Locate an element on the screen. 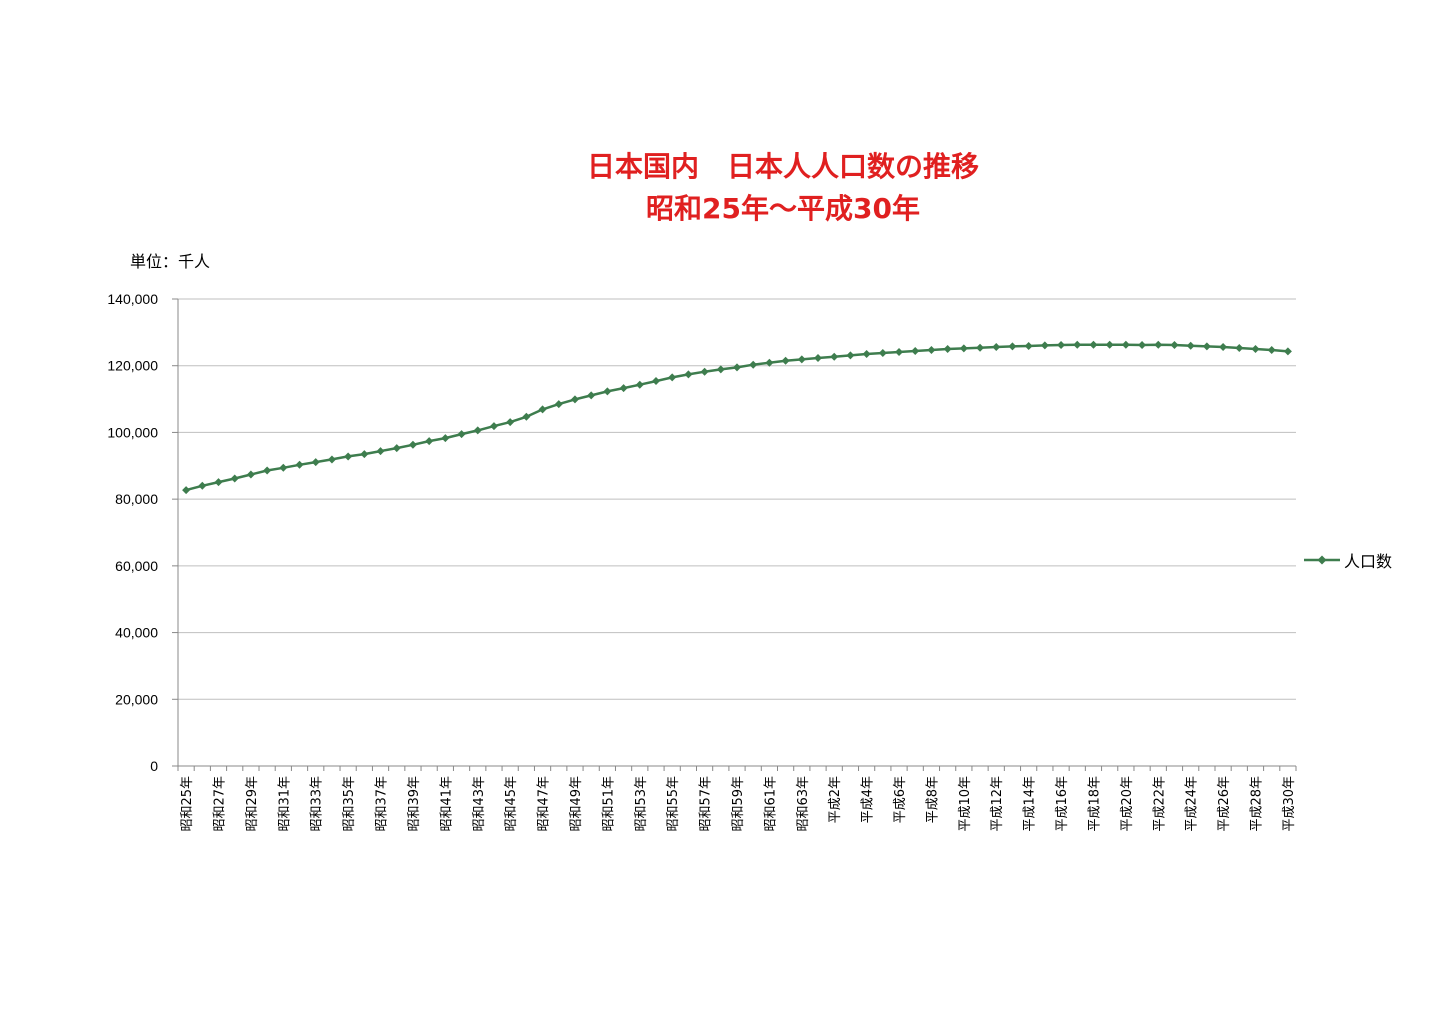  x-tick-label: 昭和49年 is located at coordinates (576, 804).